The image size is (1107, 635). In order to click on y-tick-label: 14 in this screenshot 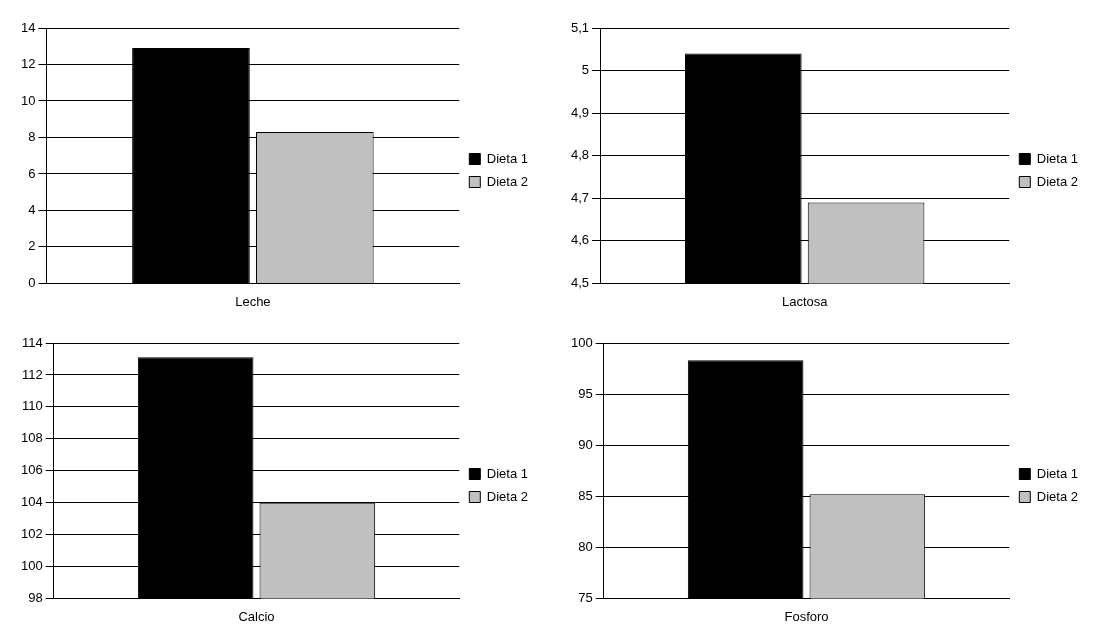, I will do `click(28, 27)`.